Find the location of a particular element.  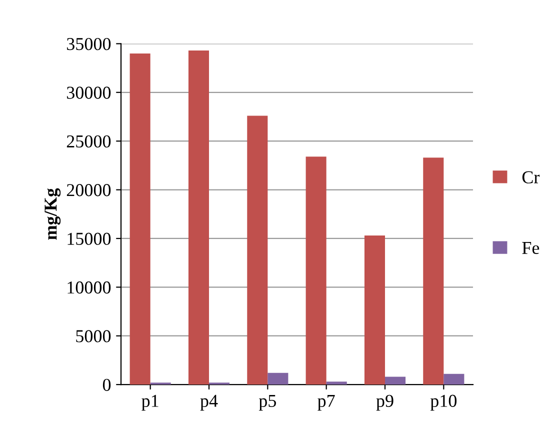

y-tick-label: 20000 is located at coordinates (88, 190).